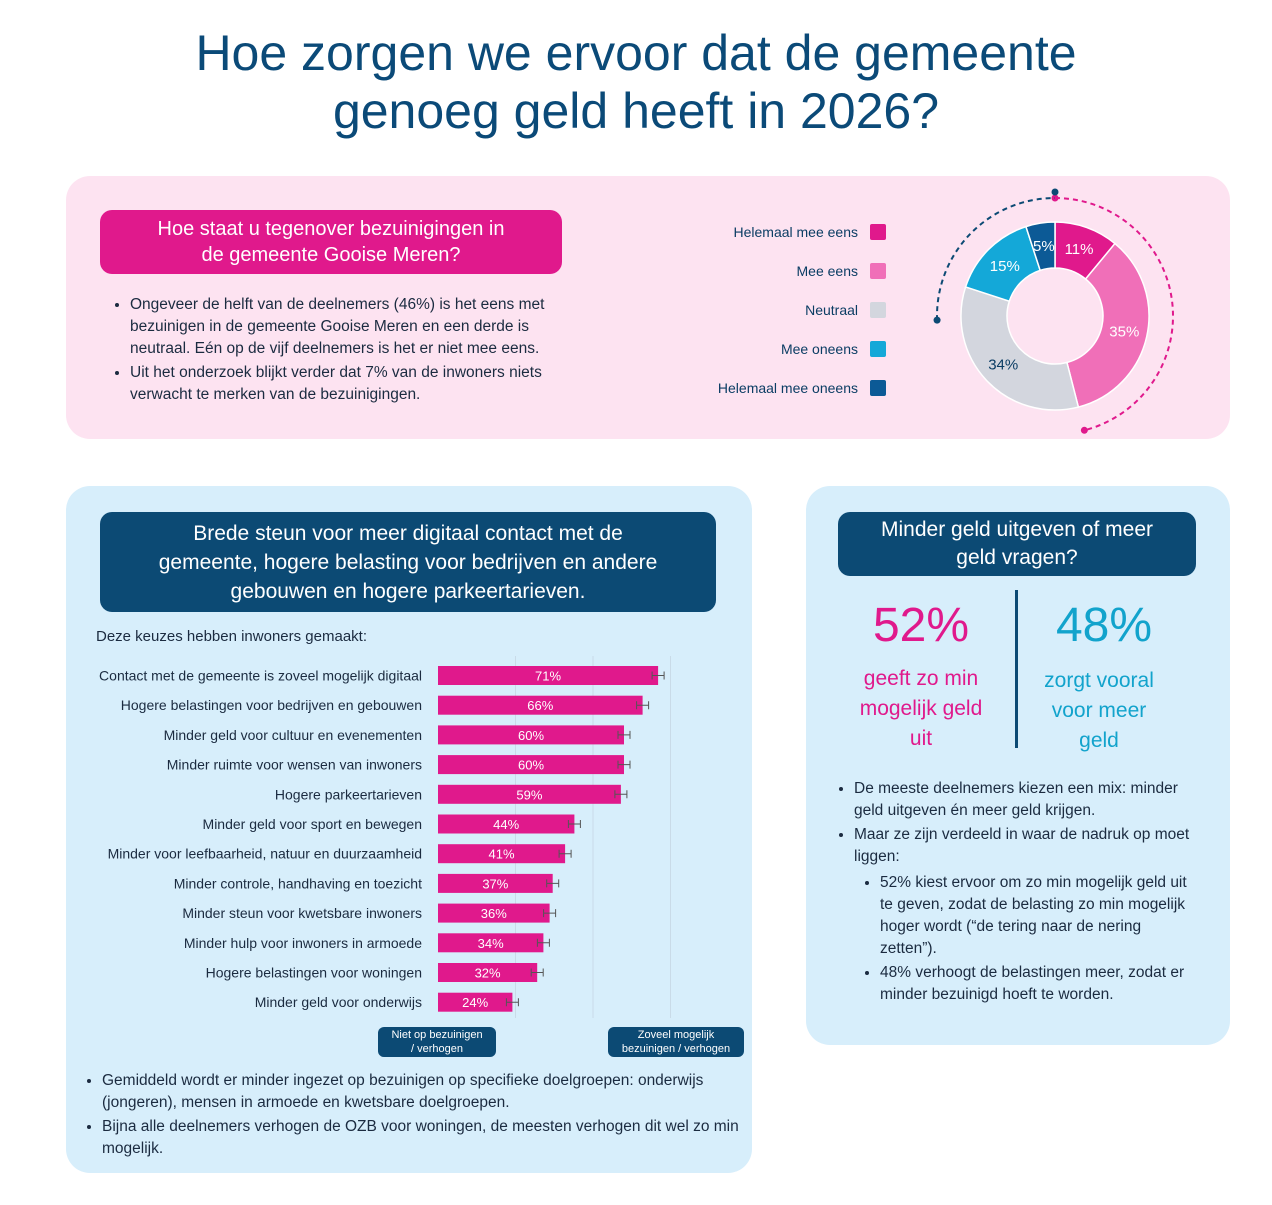 Image resolution: width=1272 pixels, height=1205 pixels. I want to click on attitude-heading-line-1: Hoe staat u tegenover bezuinigingen in, so click(331, 229).